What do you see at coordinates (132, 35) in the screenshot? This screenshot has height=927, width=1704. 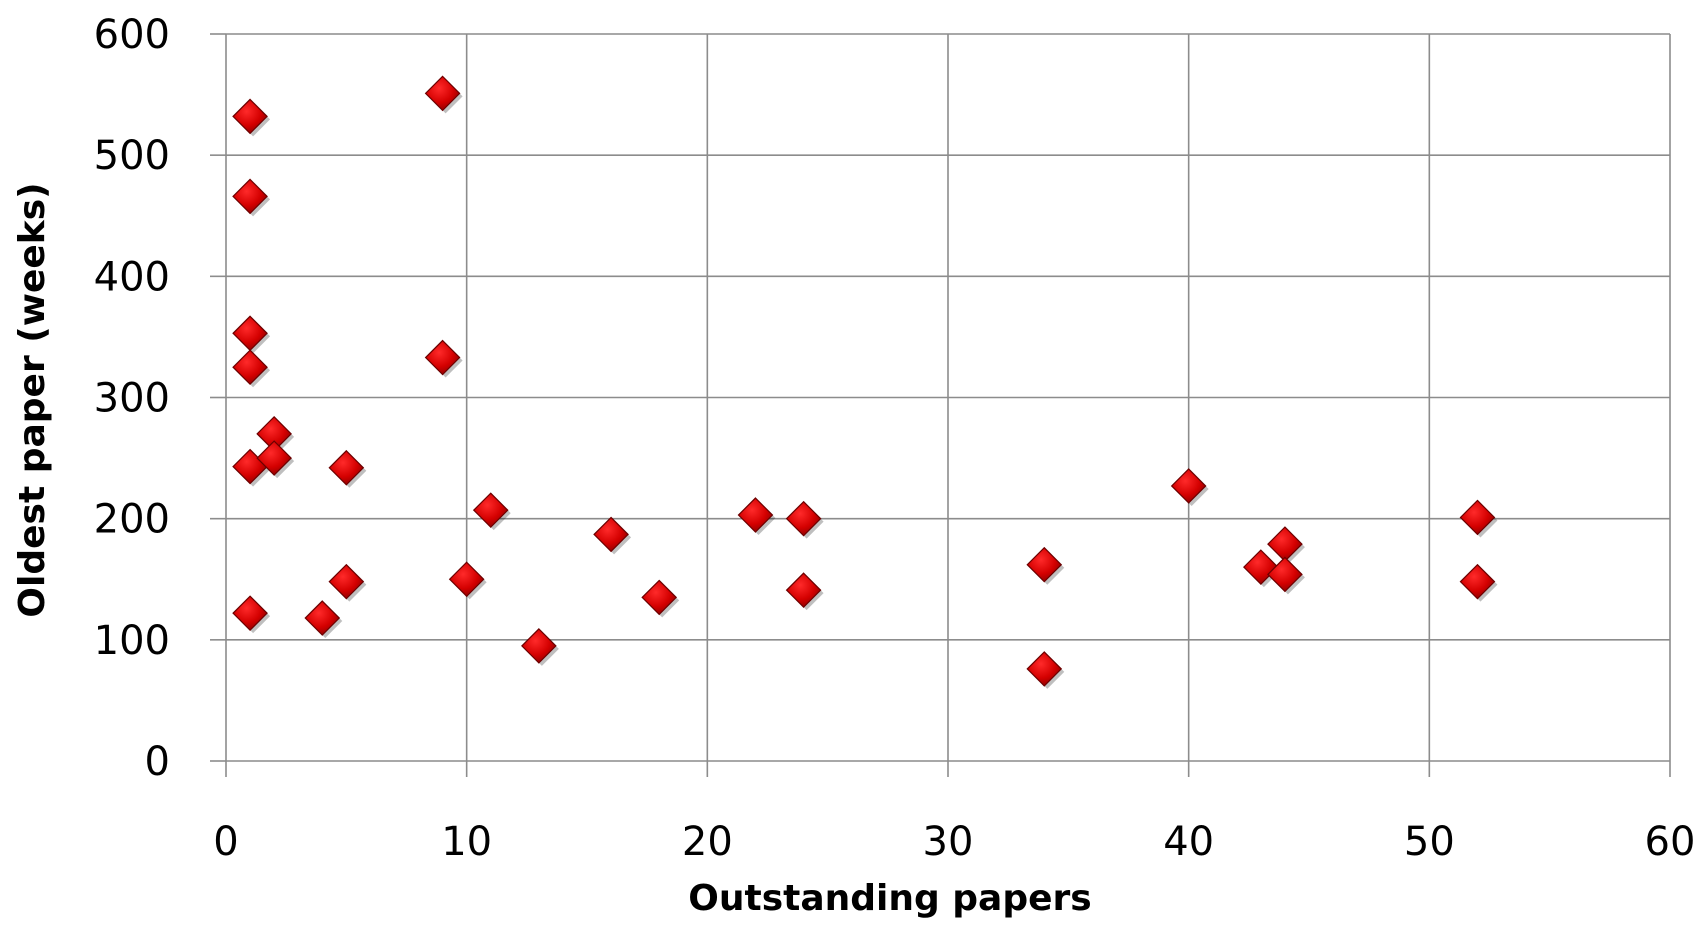 I see `y-tick-label: 600` at bounding box center [132, 35].